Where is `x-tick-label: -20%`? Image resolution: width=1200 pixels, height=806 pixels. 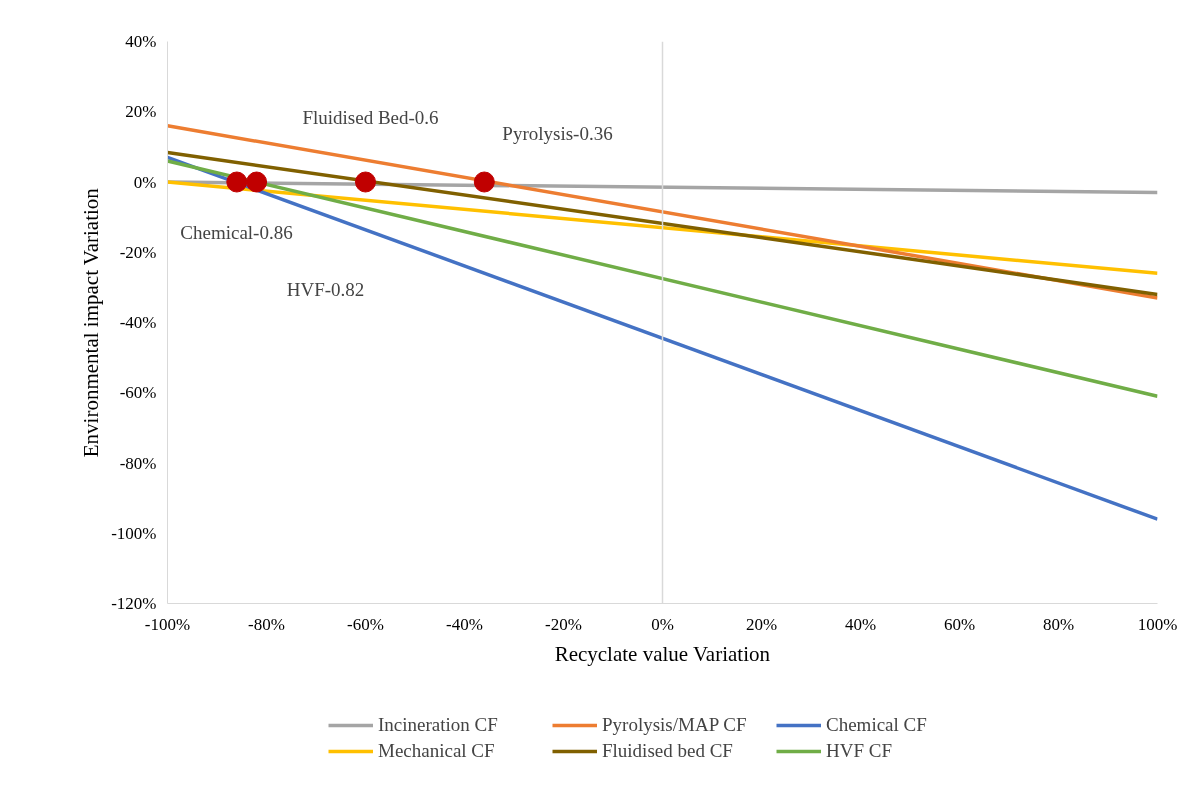
x-tick-label: -20% is located at coordinates (563, 624).